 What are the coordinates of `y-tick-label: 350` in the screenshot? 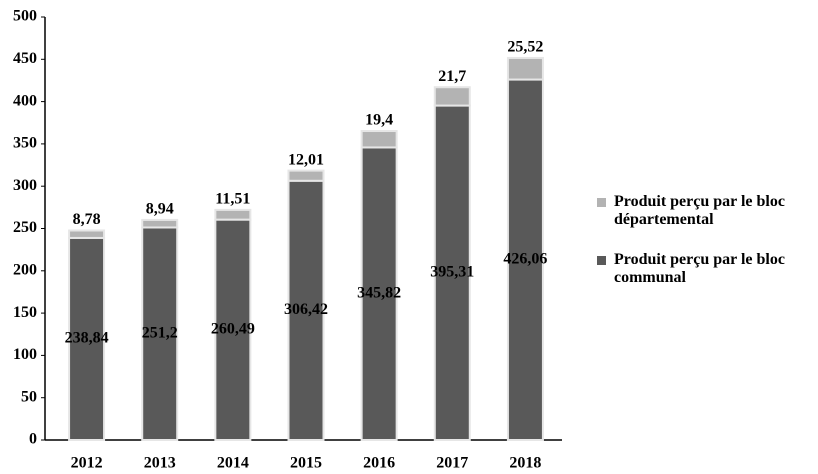 It's located at (25, 143).